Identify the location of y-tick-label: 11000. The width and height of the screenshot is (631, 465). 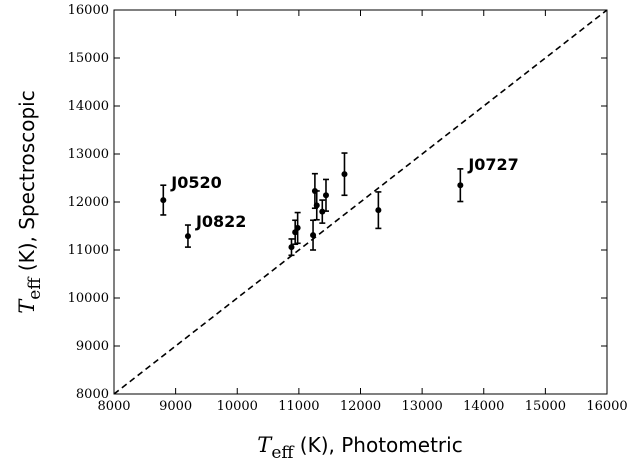
(88, 250).